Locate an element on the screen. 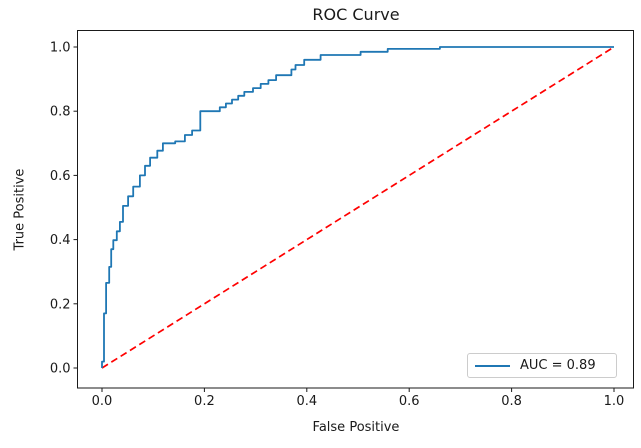 This screenshot has width=641, height=448. y-tick-label: 0.6 is located at coordinates (60, 176).